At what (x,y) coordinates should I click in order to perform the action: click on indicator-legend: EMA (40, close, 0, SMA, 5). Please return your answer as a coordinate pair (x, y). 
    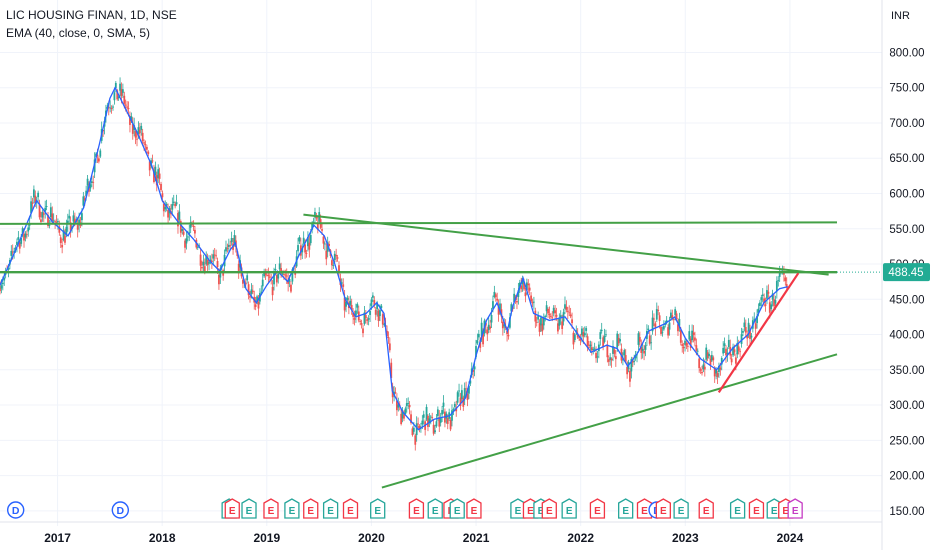
    Looking at the image, I should click on (78, 33).